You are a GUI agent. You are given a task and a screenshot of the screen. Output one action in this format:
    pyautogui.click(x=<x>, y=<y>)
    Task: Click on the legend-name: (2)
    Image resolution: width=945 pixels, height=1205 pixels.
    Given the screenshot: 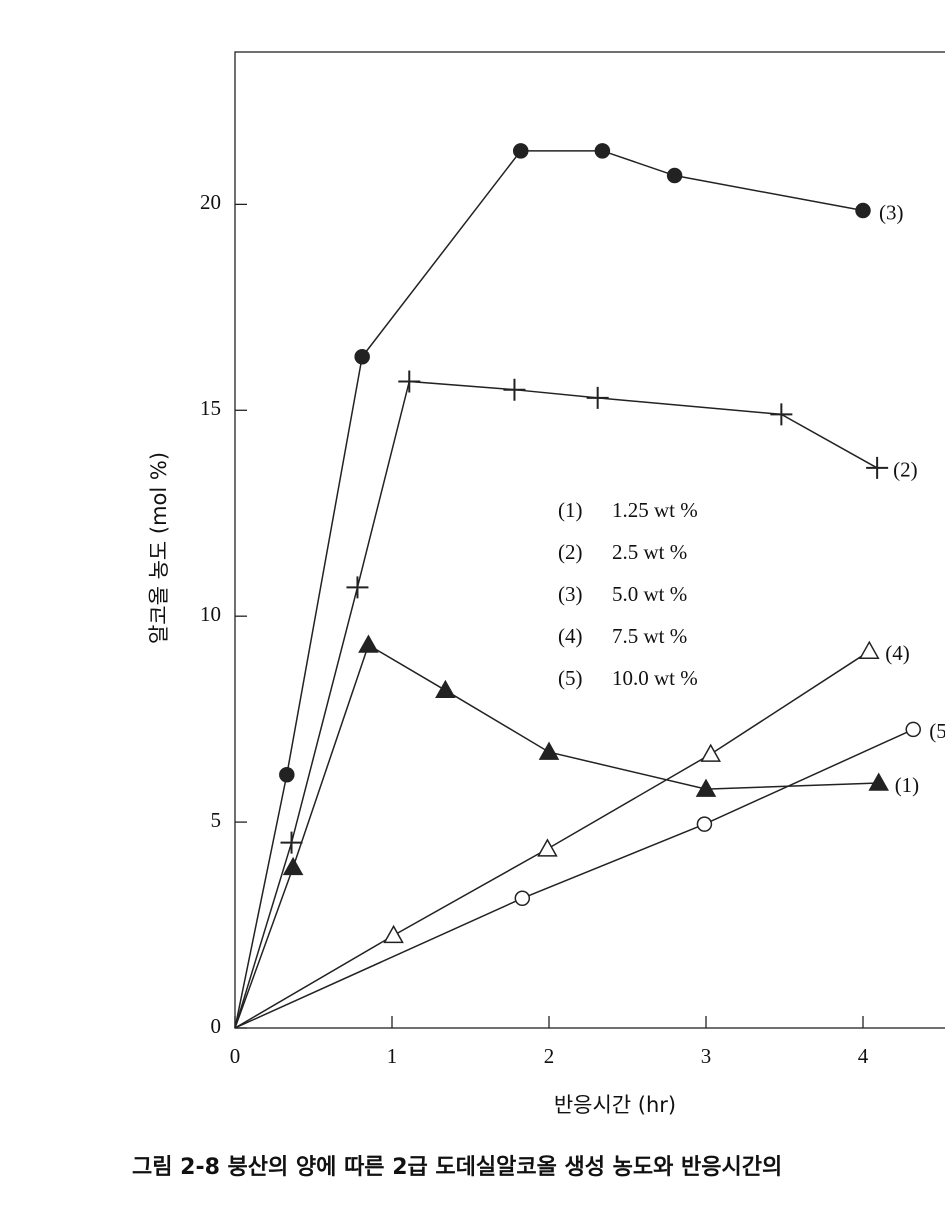 What is the action you would take?
    pyautogui.click(x=570, y=552)
    